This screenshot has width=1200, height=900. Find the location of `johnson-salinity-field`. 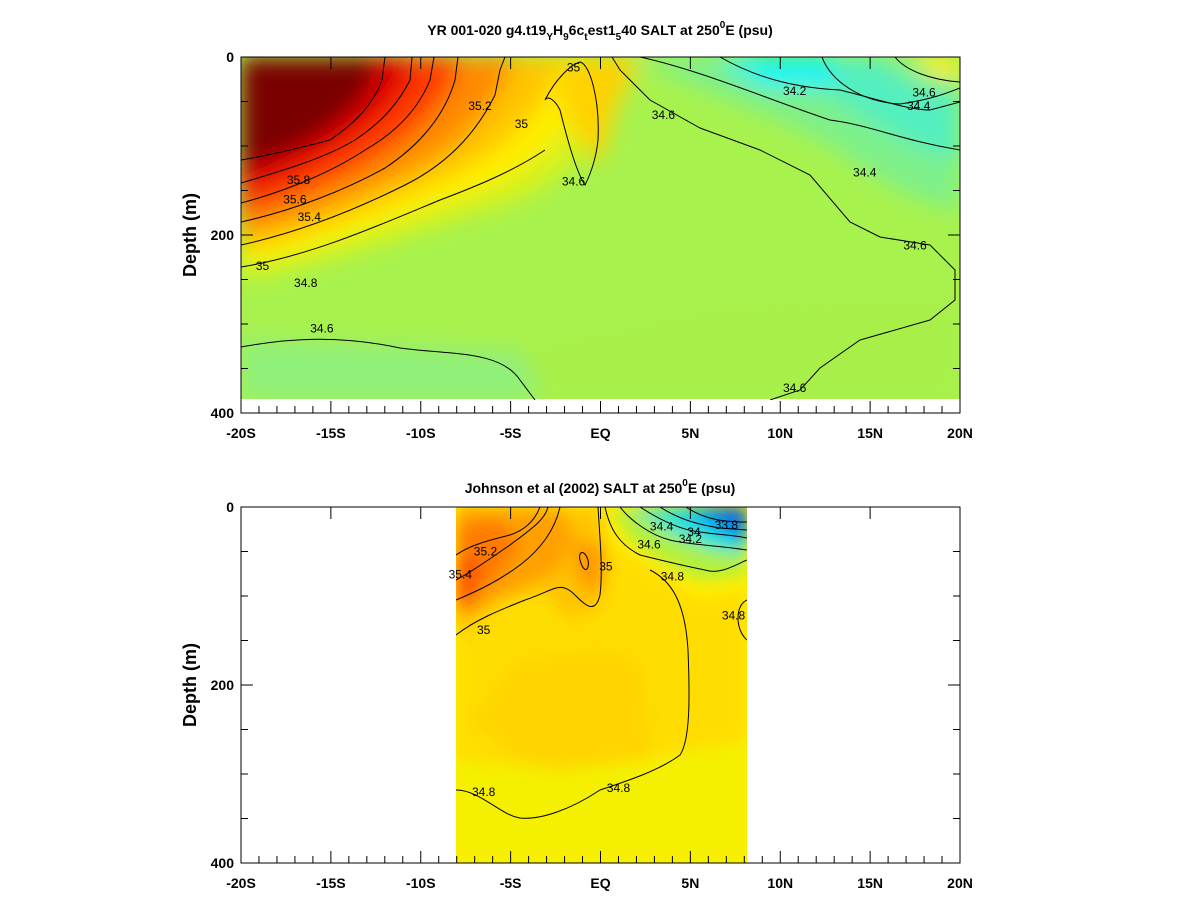

johnson-salinity-field is located at coordinates (601, 685).